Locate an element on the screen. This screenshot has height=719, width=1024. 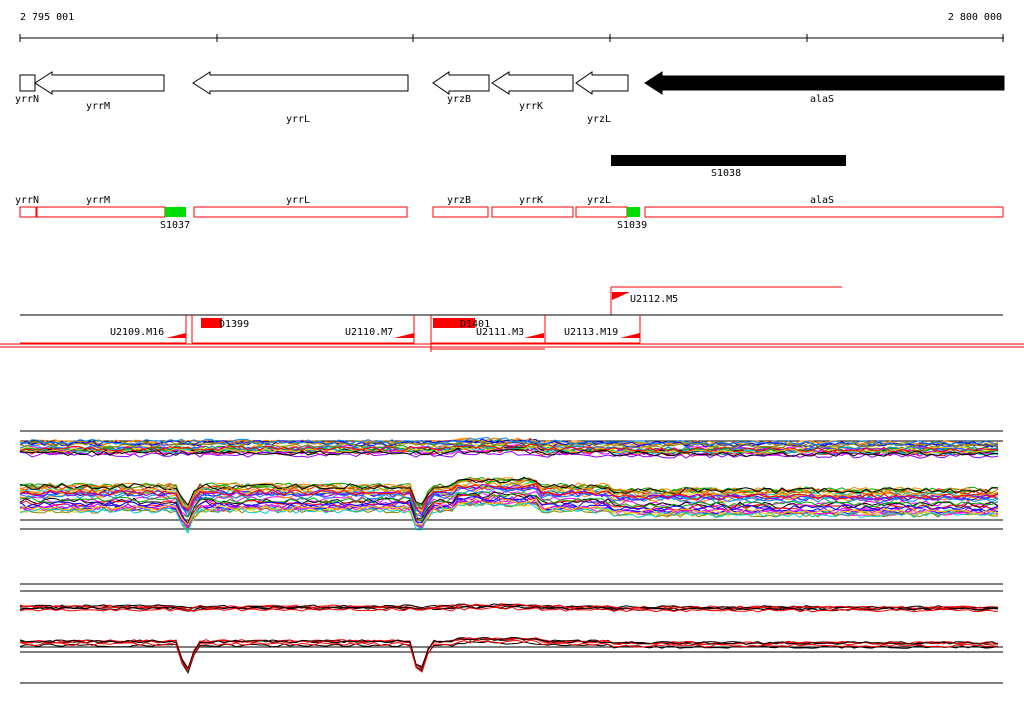
annot-label-yrzB: yrzB is located at coordinates (459, 200).